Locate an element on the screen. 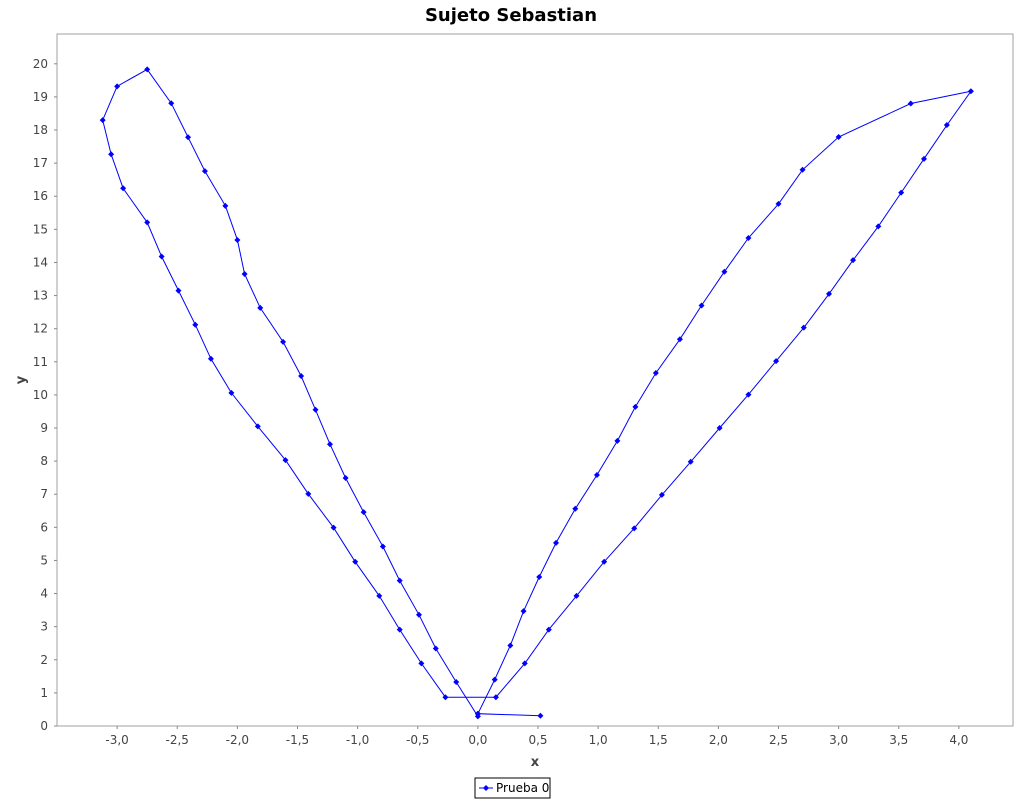 Image resolution: width=1024 pixels, height=800 pixels. x-tick-label: 1,0 is located at coordinates (598, 740).